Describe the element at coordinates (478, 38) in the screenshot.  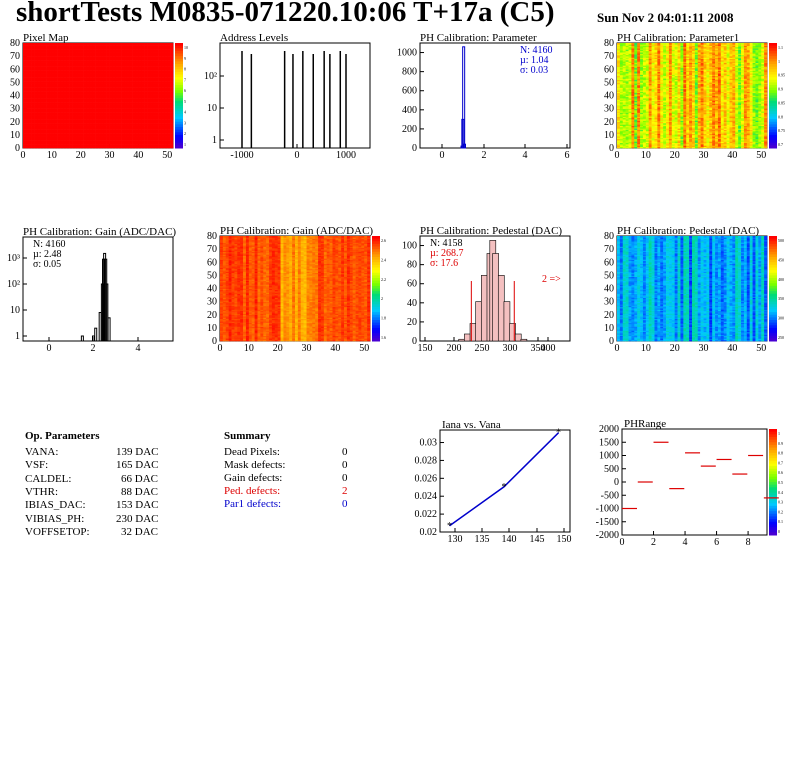
I see `panel-title-ph-param: PH Calibration: Parameter` at that location.